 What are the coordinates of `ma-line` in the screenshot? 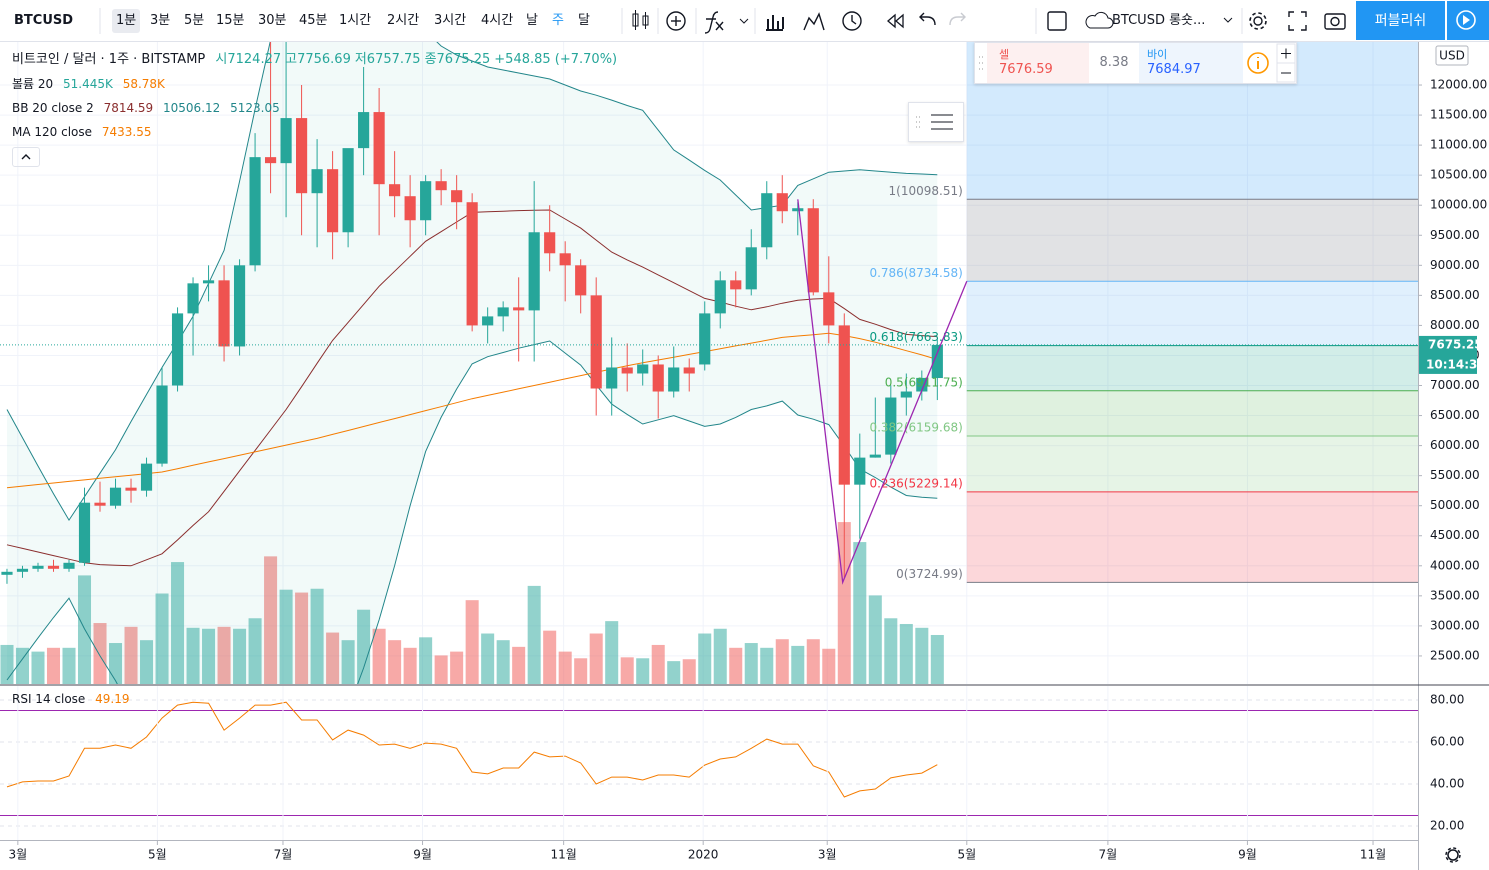 It's located at (472, 410).